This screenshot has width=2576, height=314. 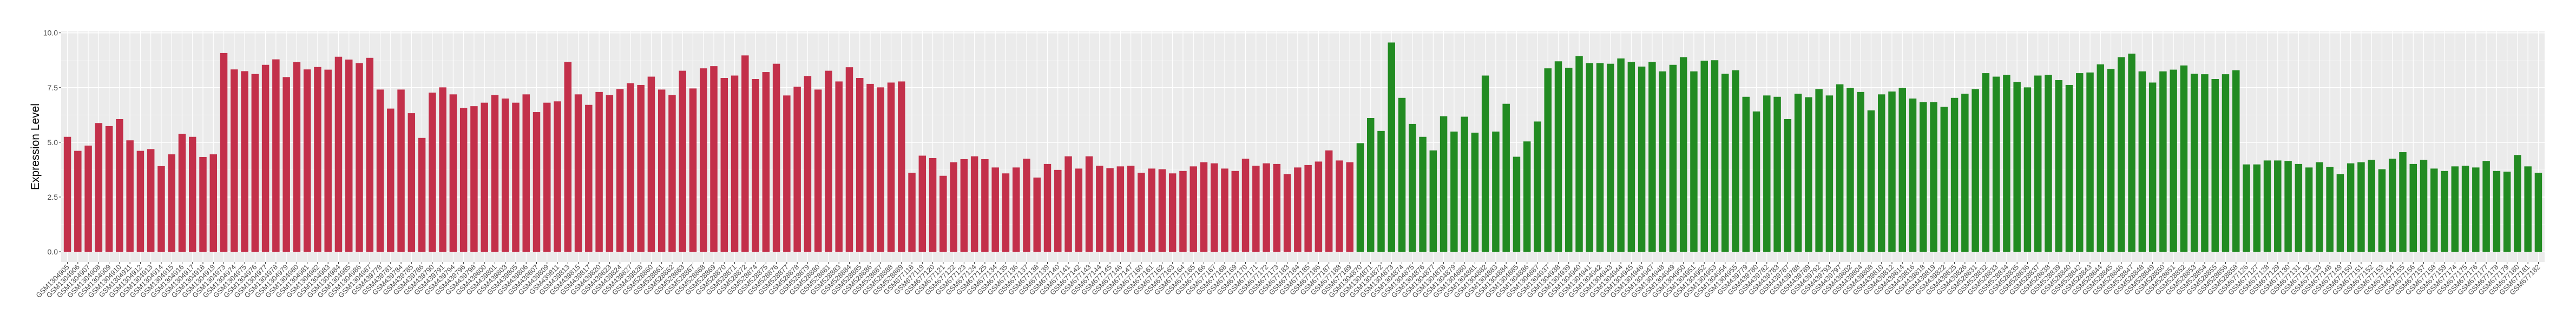 What do you see at coordinates (1652, 157) in the screenshot?
I see `bar-GSM1304947` at bounding box center [1652, 157].